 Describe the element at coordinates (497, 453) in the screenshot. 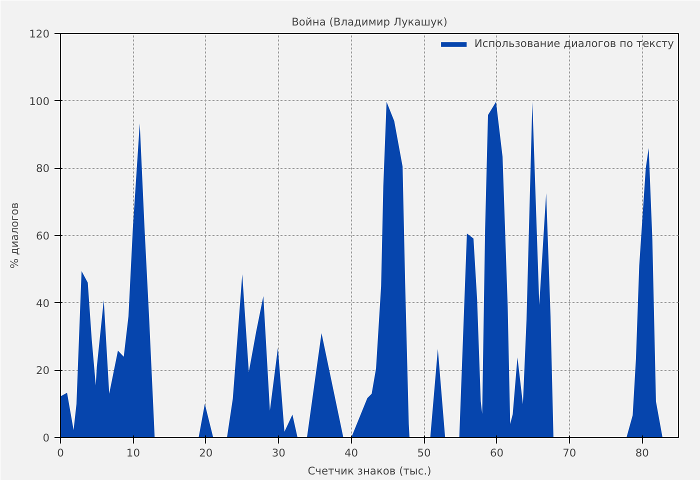

I see `x-tick-label: 60` at that location.